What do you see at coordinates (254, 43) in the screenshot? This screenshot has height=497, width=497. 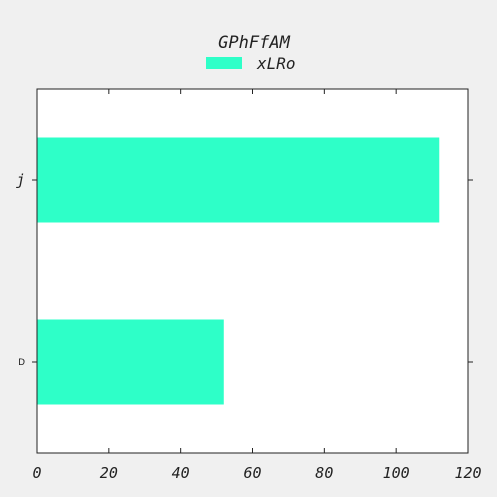 I see `chart-title: GPhFfAM` at bounding box center [254, 43].